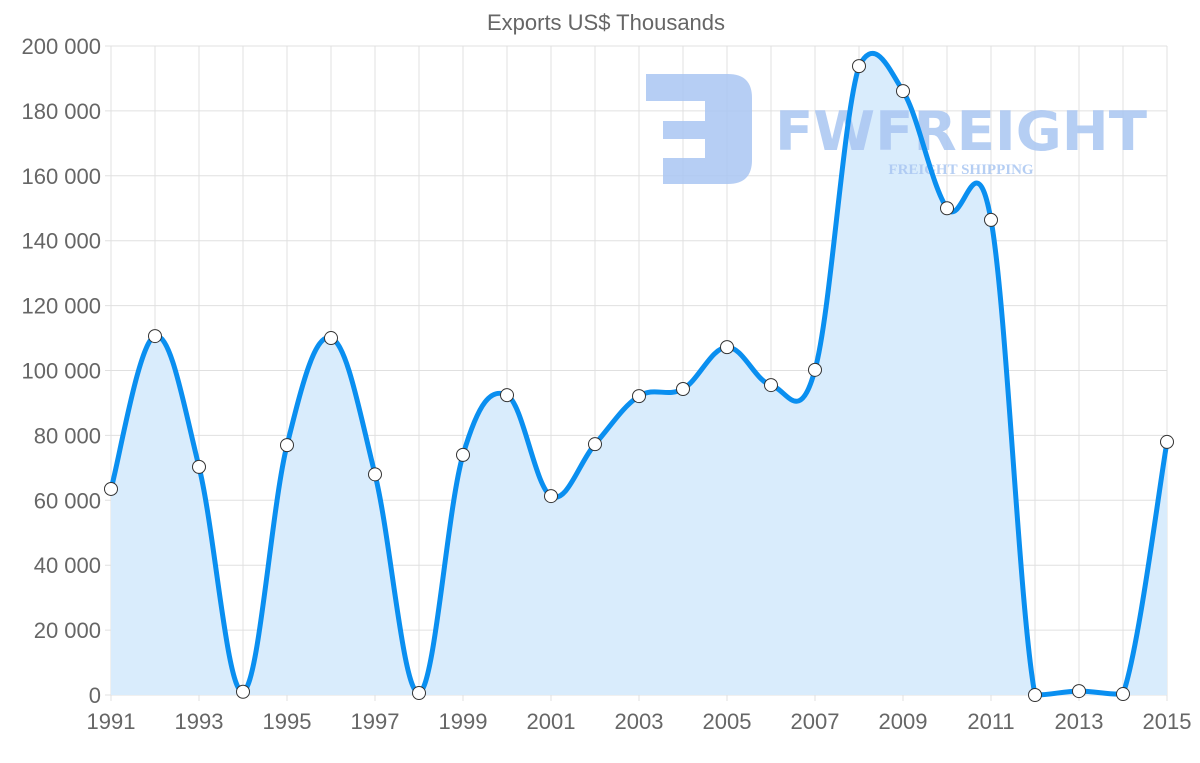 The width and height of the screenshot is (1200, 763). I want to click on watermark-brand: FWFREIGHT, so click(961, 131).